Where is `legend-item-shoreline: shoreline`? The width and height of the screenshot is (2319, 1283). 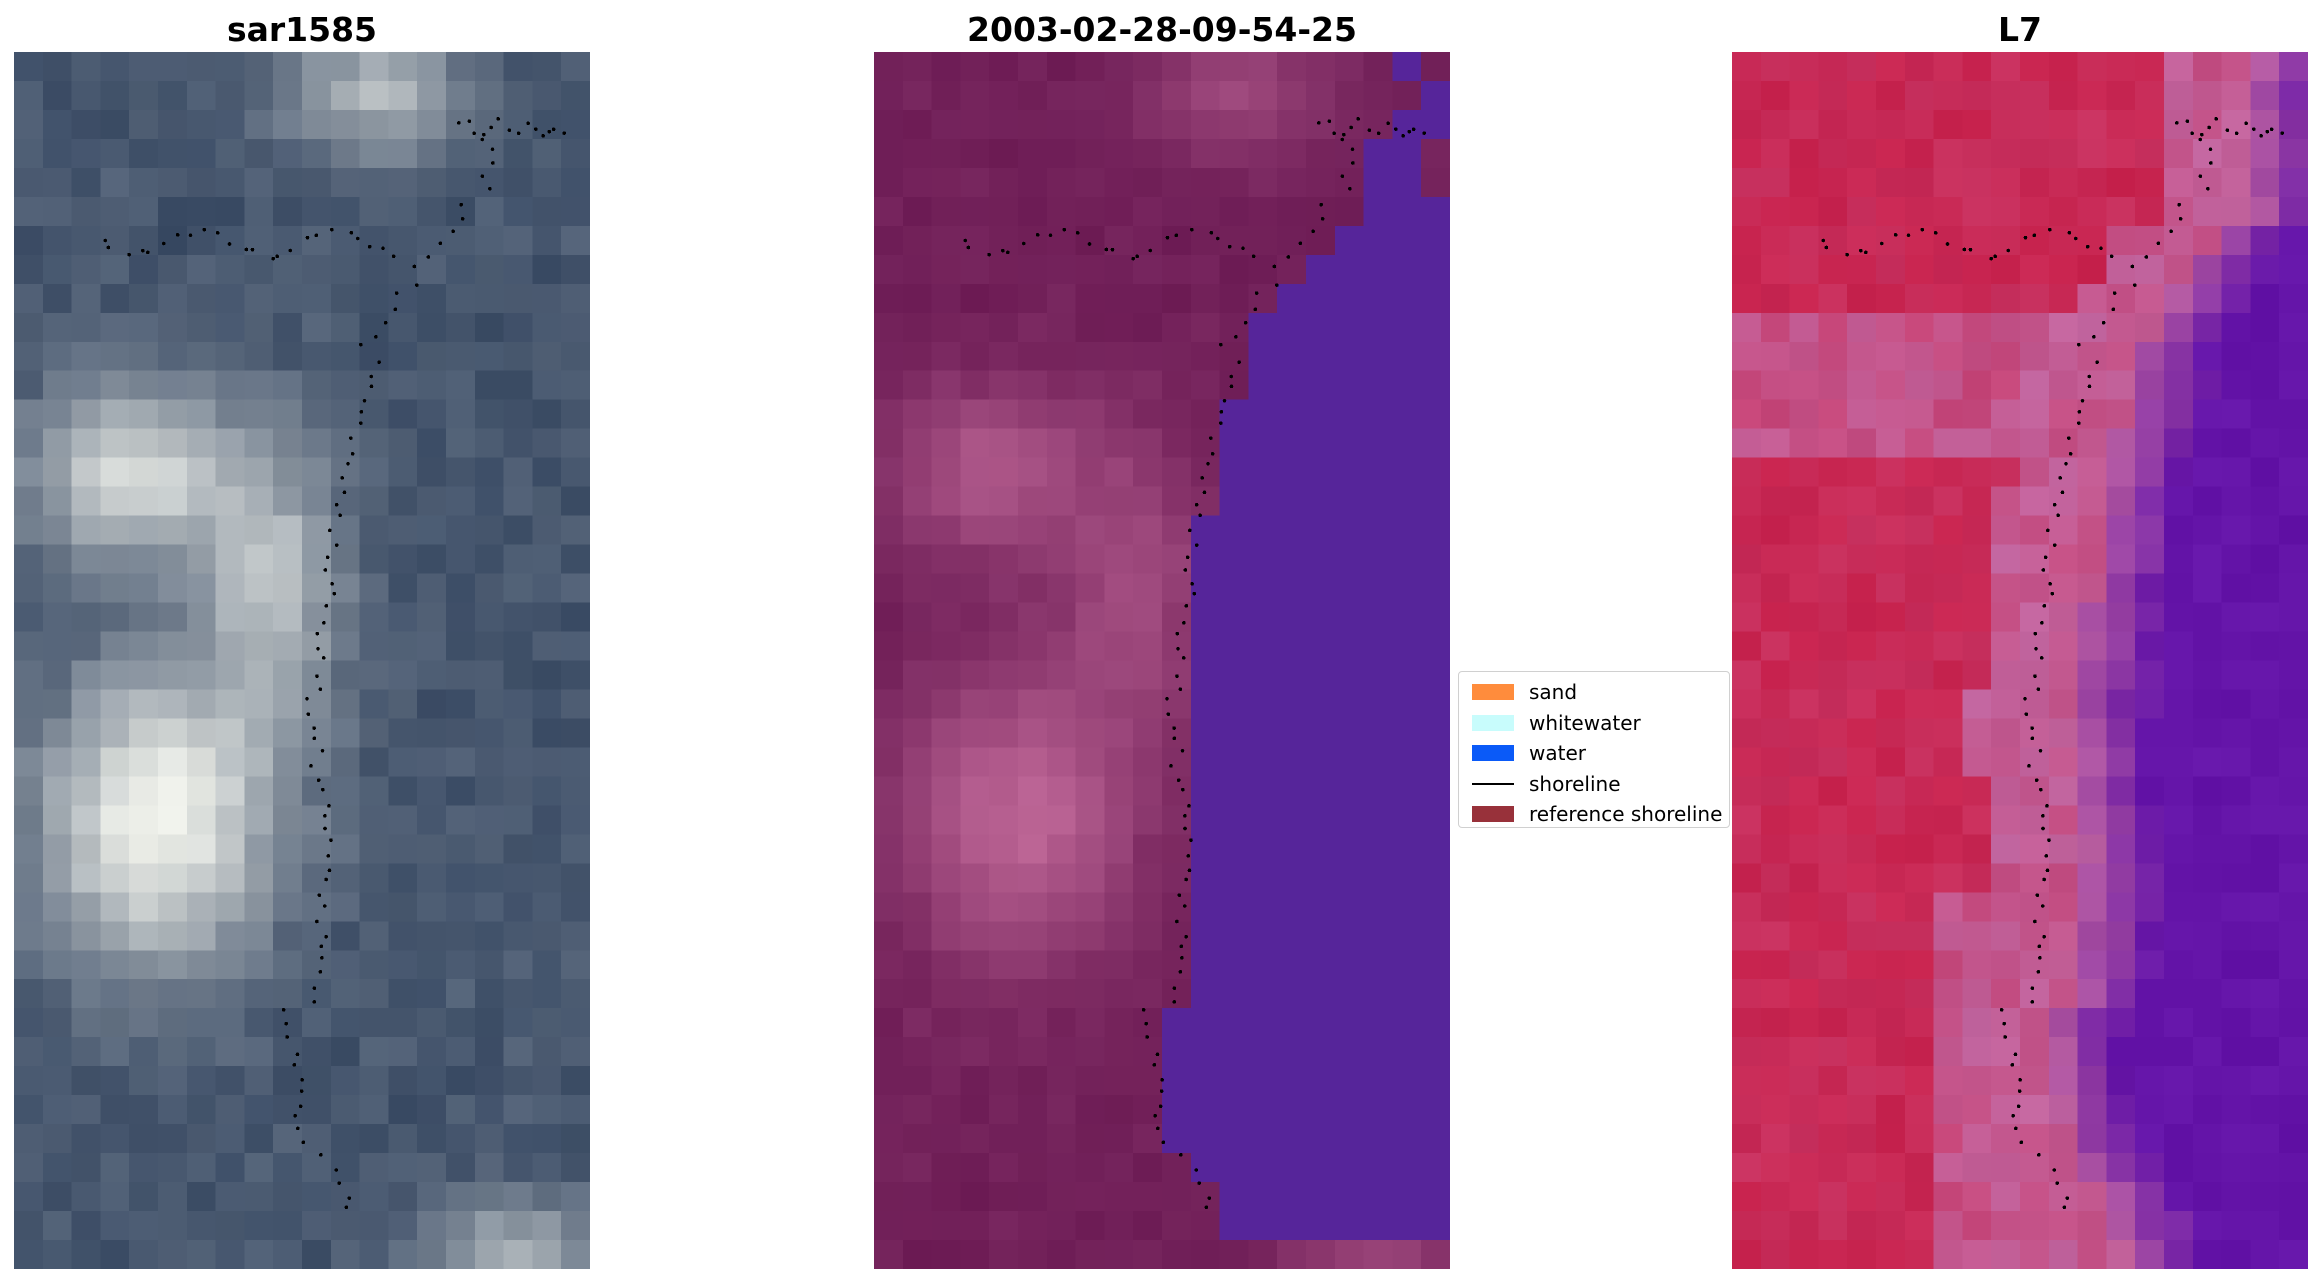
legend-item-shoreline: shoreline is located at coordinates (1594, 784).